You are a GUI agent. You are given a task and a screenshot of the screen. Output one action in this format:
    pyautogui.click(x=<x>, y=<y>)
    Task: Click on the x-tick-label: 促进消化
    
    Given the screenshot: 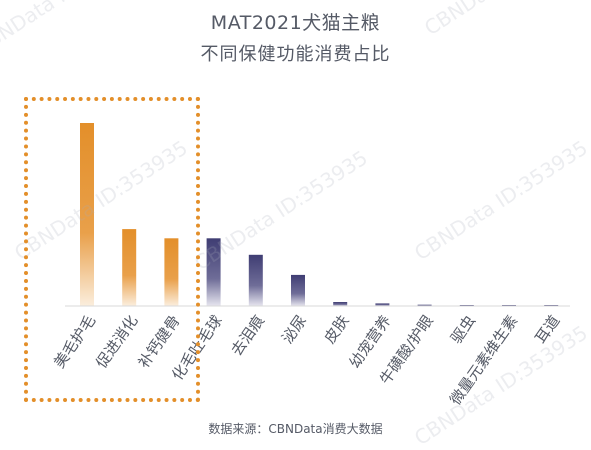 What is the action you would take?
    pyautogui.click(x=116, y=341)
    